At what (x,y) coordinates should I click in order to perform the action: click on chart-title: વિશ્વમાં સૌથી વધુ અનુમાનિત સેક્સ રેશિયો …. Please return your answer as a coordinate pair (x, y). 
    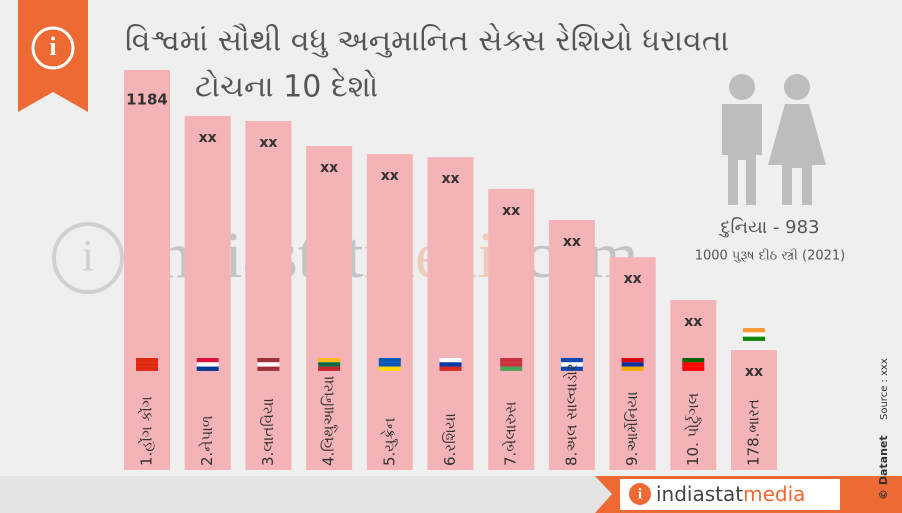
    Looking at the image, I should click on (427, 40).